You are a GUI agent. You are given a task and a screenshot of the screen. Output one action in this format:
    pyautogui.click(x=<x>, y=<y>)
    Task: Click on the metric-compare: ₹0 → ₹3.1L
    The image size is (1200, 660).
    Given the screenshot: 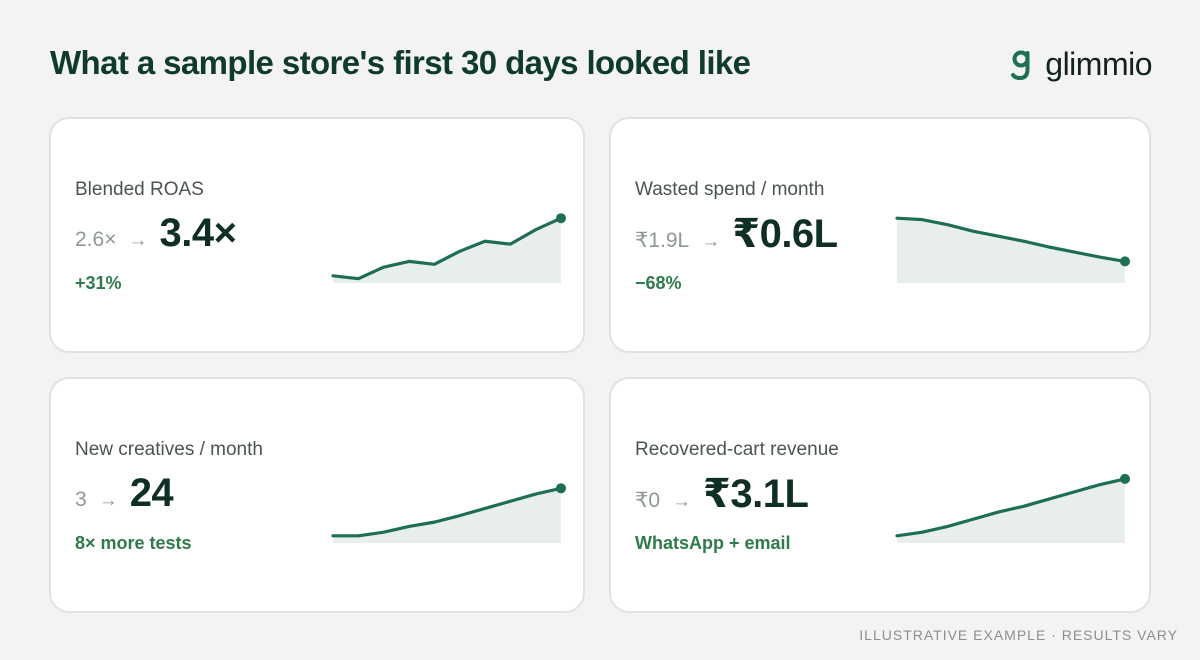 What is the action you would take?
    pyautogui.click(x=722, y=494)
    